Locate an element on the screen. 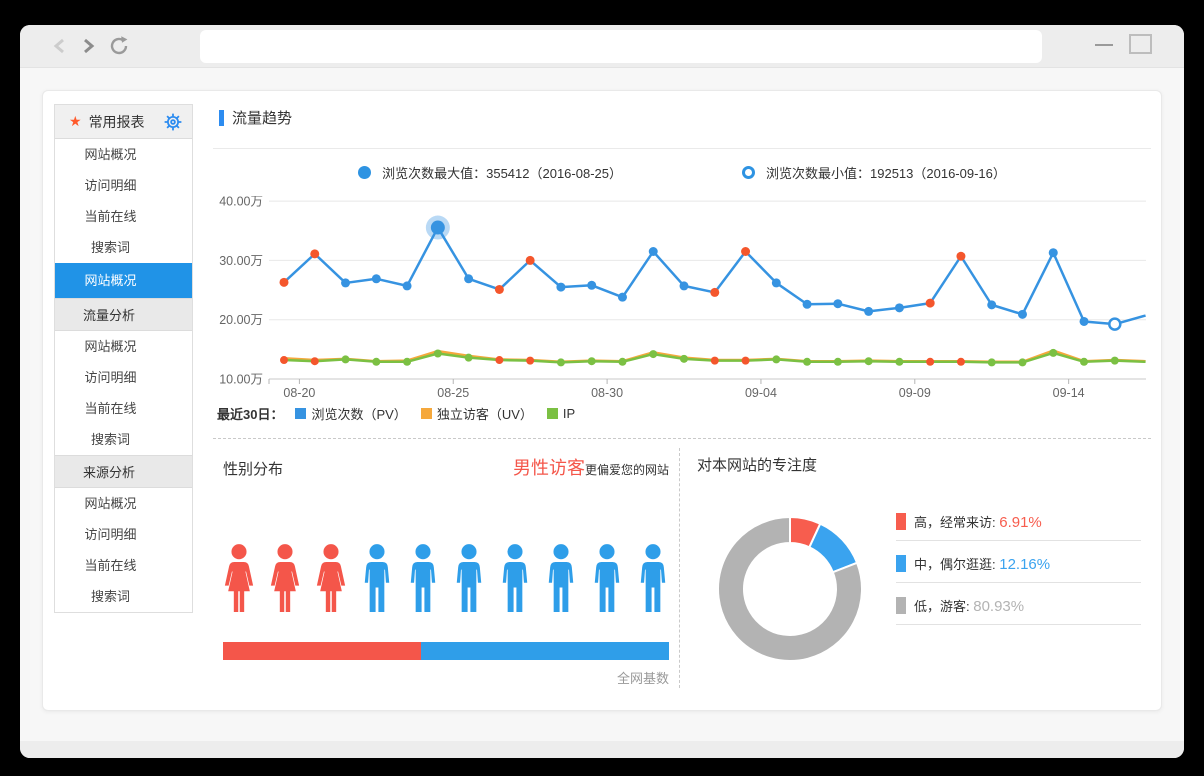 The height and width of the screenshot is (776, 1204). series-legend-item: 浏览次数（PV） is located at coordinates (351, 413).